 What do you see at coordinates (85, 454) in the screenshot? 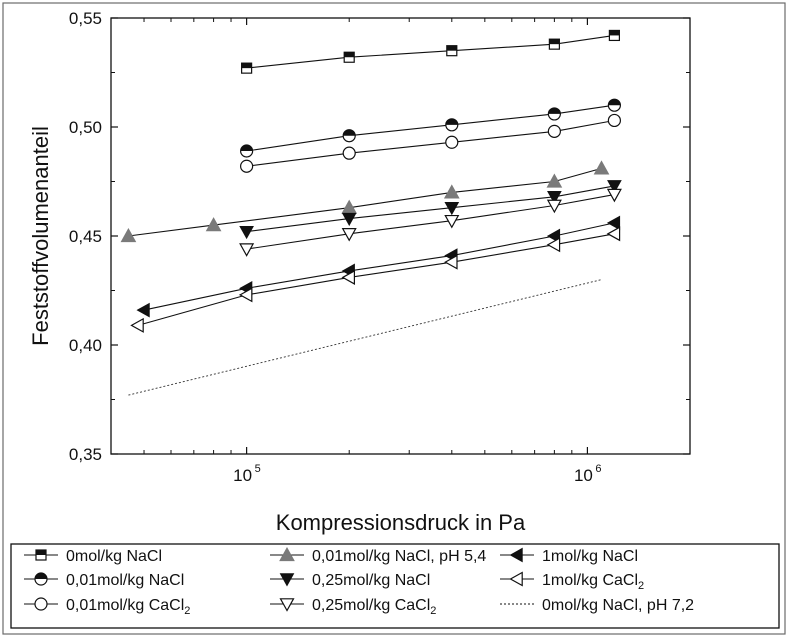
I see `y-tick-label: 0,35` at bounding box center [85, 454].